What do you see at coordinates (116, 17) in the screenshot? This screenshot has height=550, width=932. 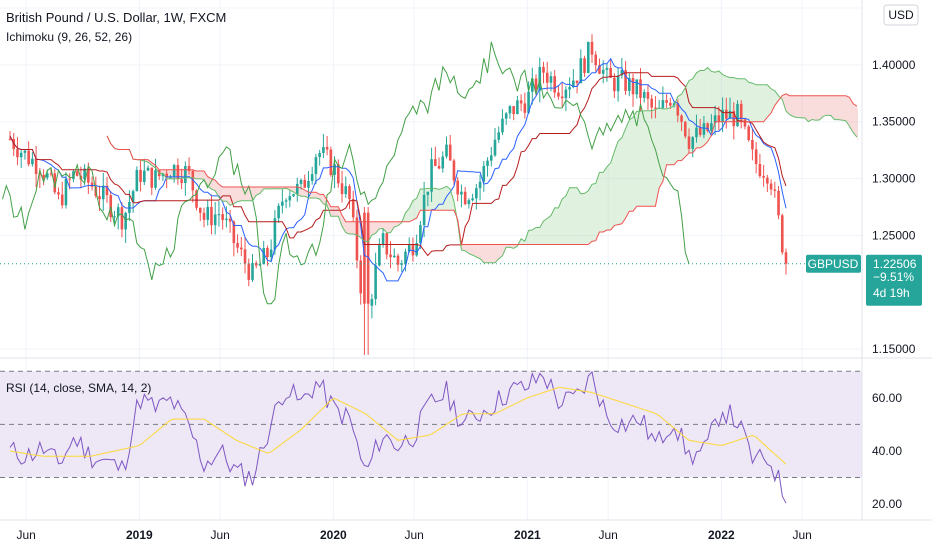 I see `symbol-title: British Pound / U.S. Dollar, 1W, FXCM` at bounding box center [116, 17].